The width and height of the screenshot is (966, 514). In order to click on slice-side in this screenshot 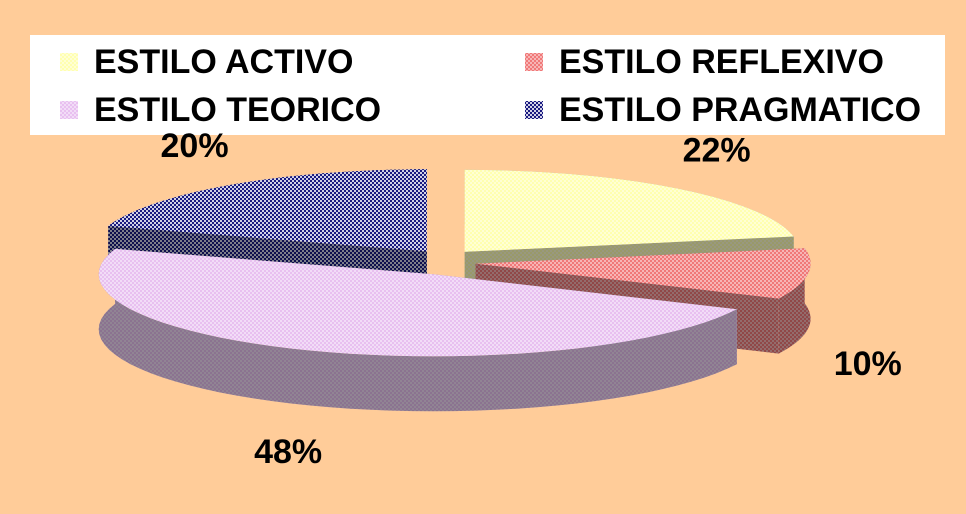, I will do `click(794, 301)`.